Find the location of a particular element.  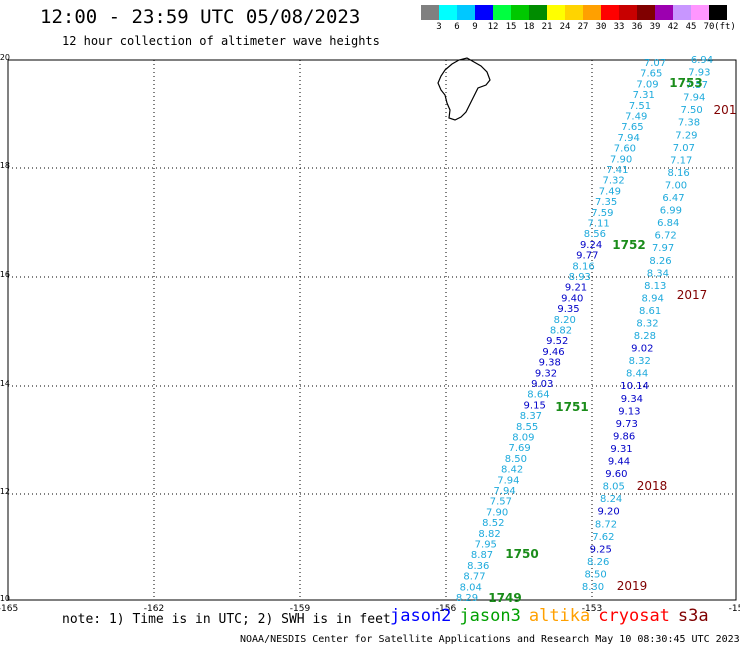

color-scale-tick-label: 9 is located at coordinates (475, 27).